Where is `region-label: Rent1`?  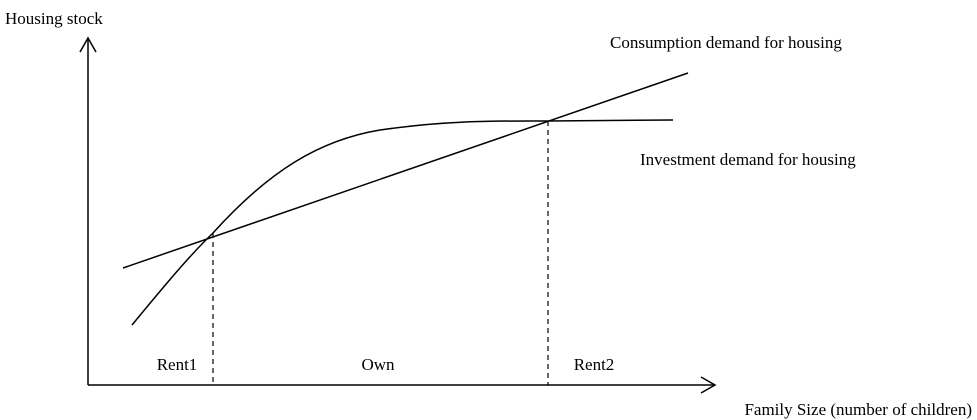 region-label: Rent1 is located at coordinates (177, 364).